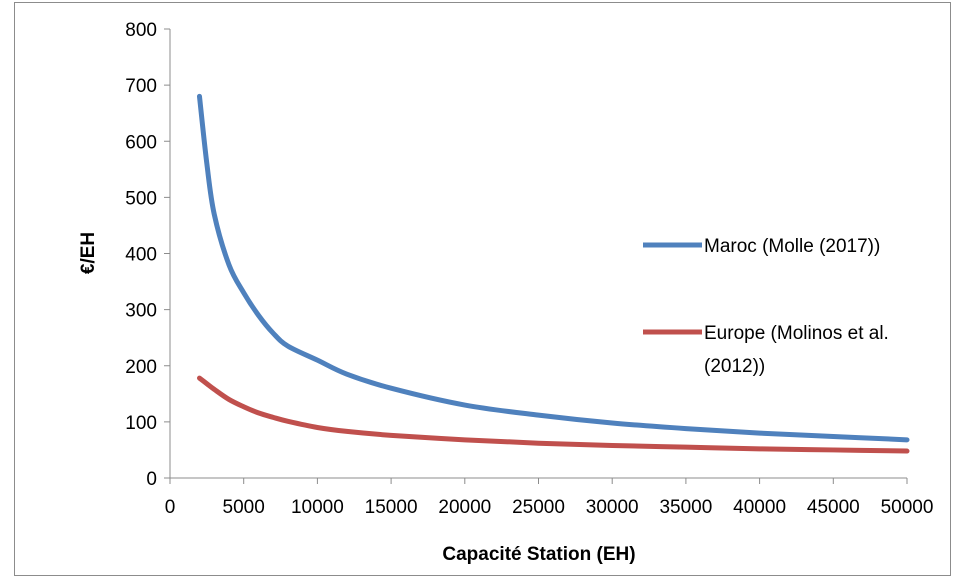 The width and height of the screenshot is (956, 581). Describe the element at coordinates (317, 507) in the screenshot. I see `x-tick-label: 10000` at that location.